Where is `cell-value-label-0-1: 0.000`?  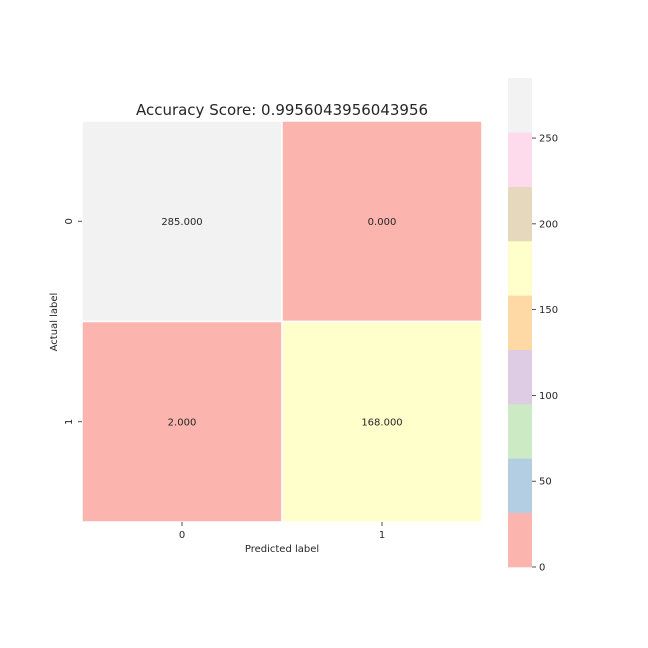 cell-value-label-0-1: 0.000 is located at coordinates (382, 222).